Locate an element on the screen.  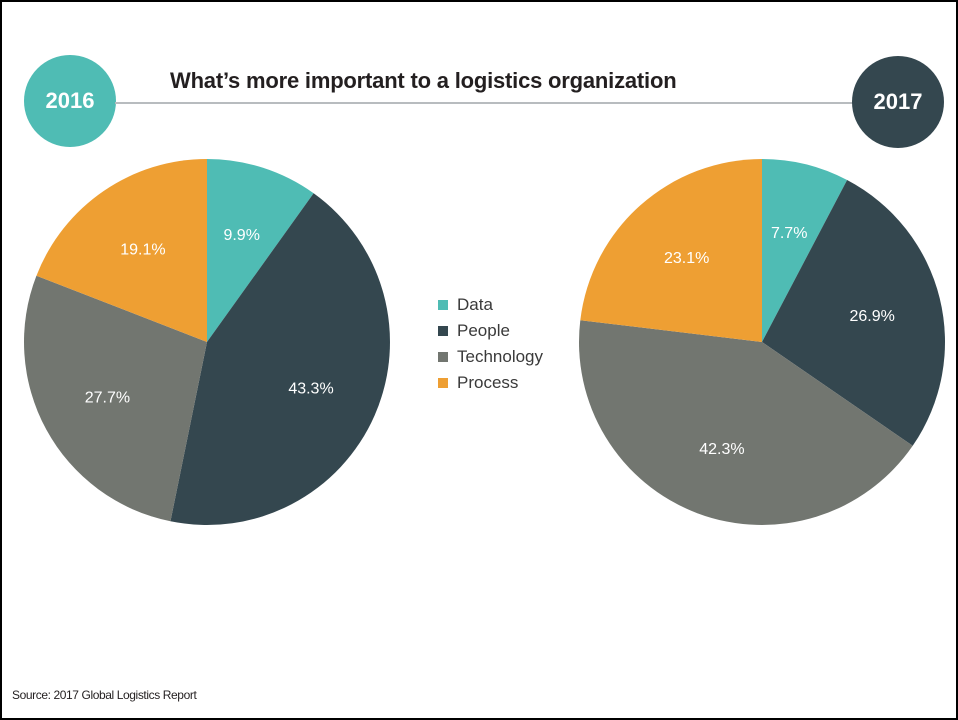
slice-label-process: 23.1% is located at coordinates (686, 258).